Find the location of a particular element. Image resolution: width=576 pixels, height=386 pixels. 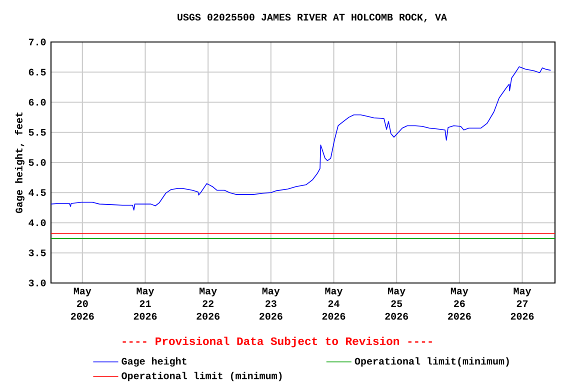

x-tick-label: May 26 2026 is located at coordinates (459, 303).